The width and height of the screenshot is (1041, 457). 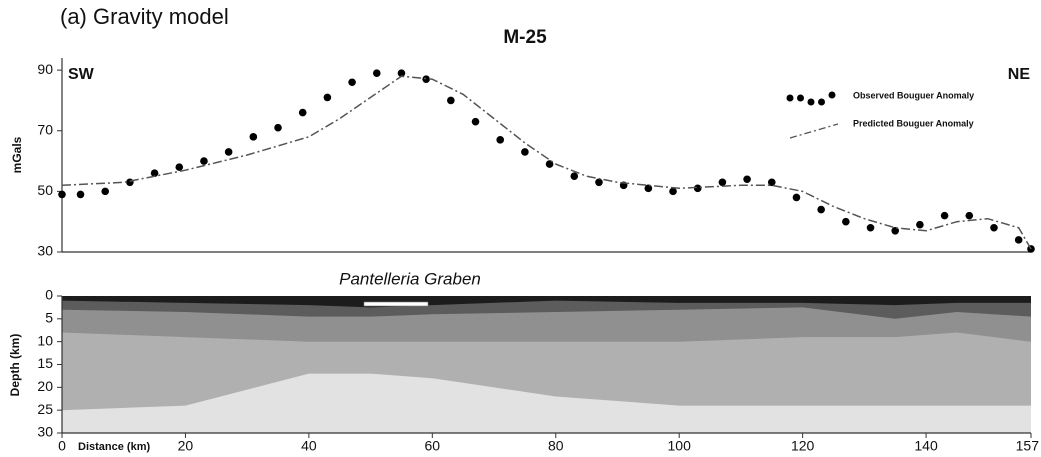 What do you see at coordinates (114, 447) in the screenshot?
I see `x-axis-label: Distance (km)` at bounding box center [114, 447].